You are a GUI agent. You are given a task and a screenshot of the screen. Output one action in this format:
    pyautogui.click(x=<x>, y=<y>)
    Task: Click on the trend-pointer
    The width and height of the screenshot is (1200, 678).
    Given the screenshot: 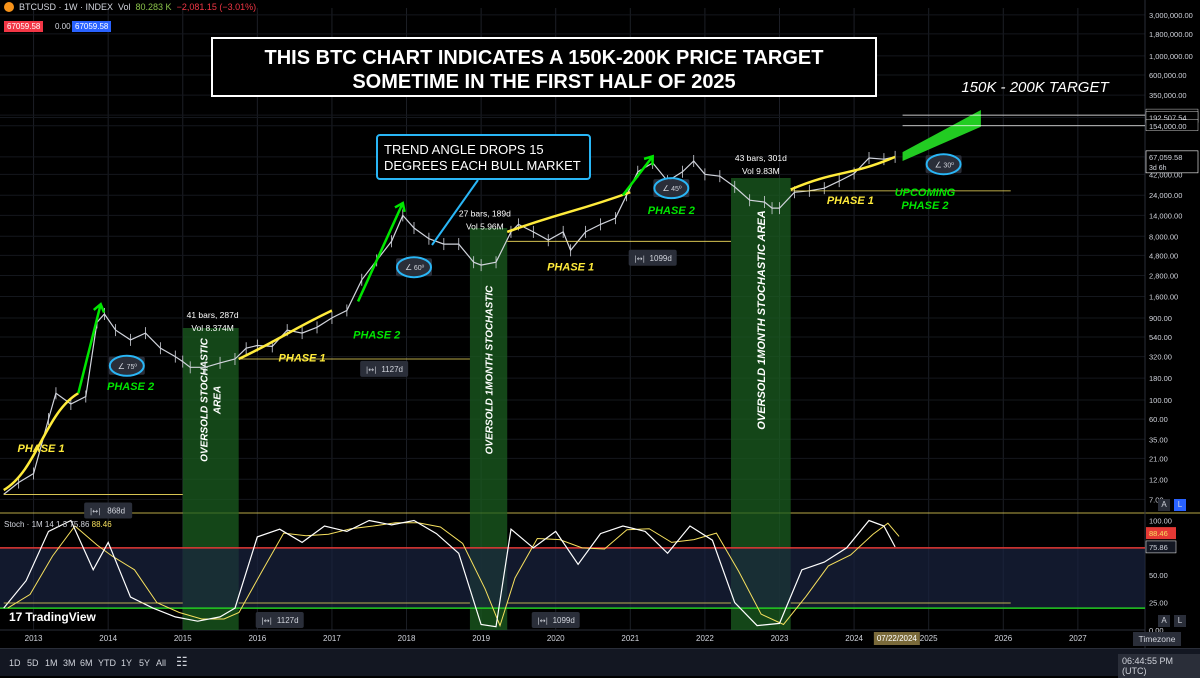 What is the action you would take?
    pyautogui.click(x=455, y=212)
    